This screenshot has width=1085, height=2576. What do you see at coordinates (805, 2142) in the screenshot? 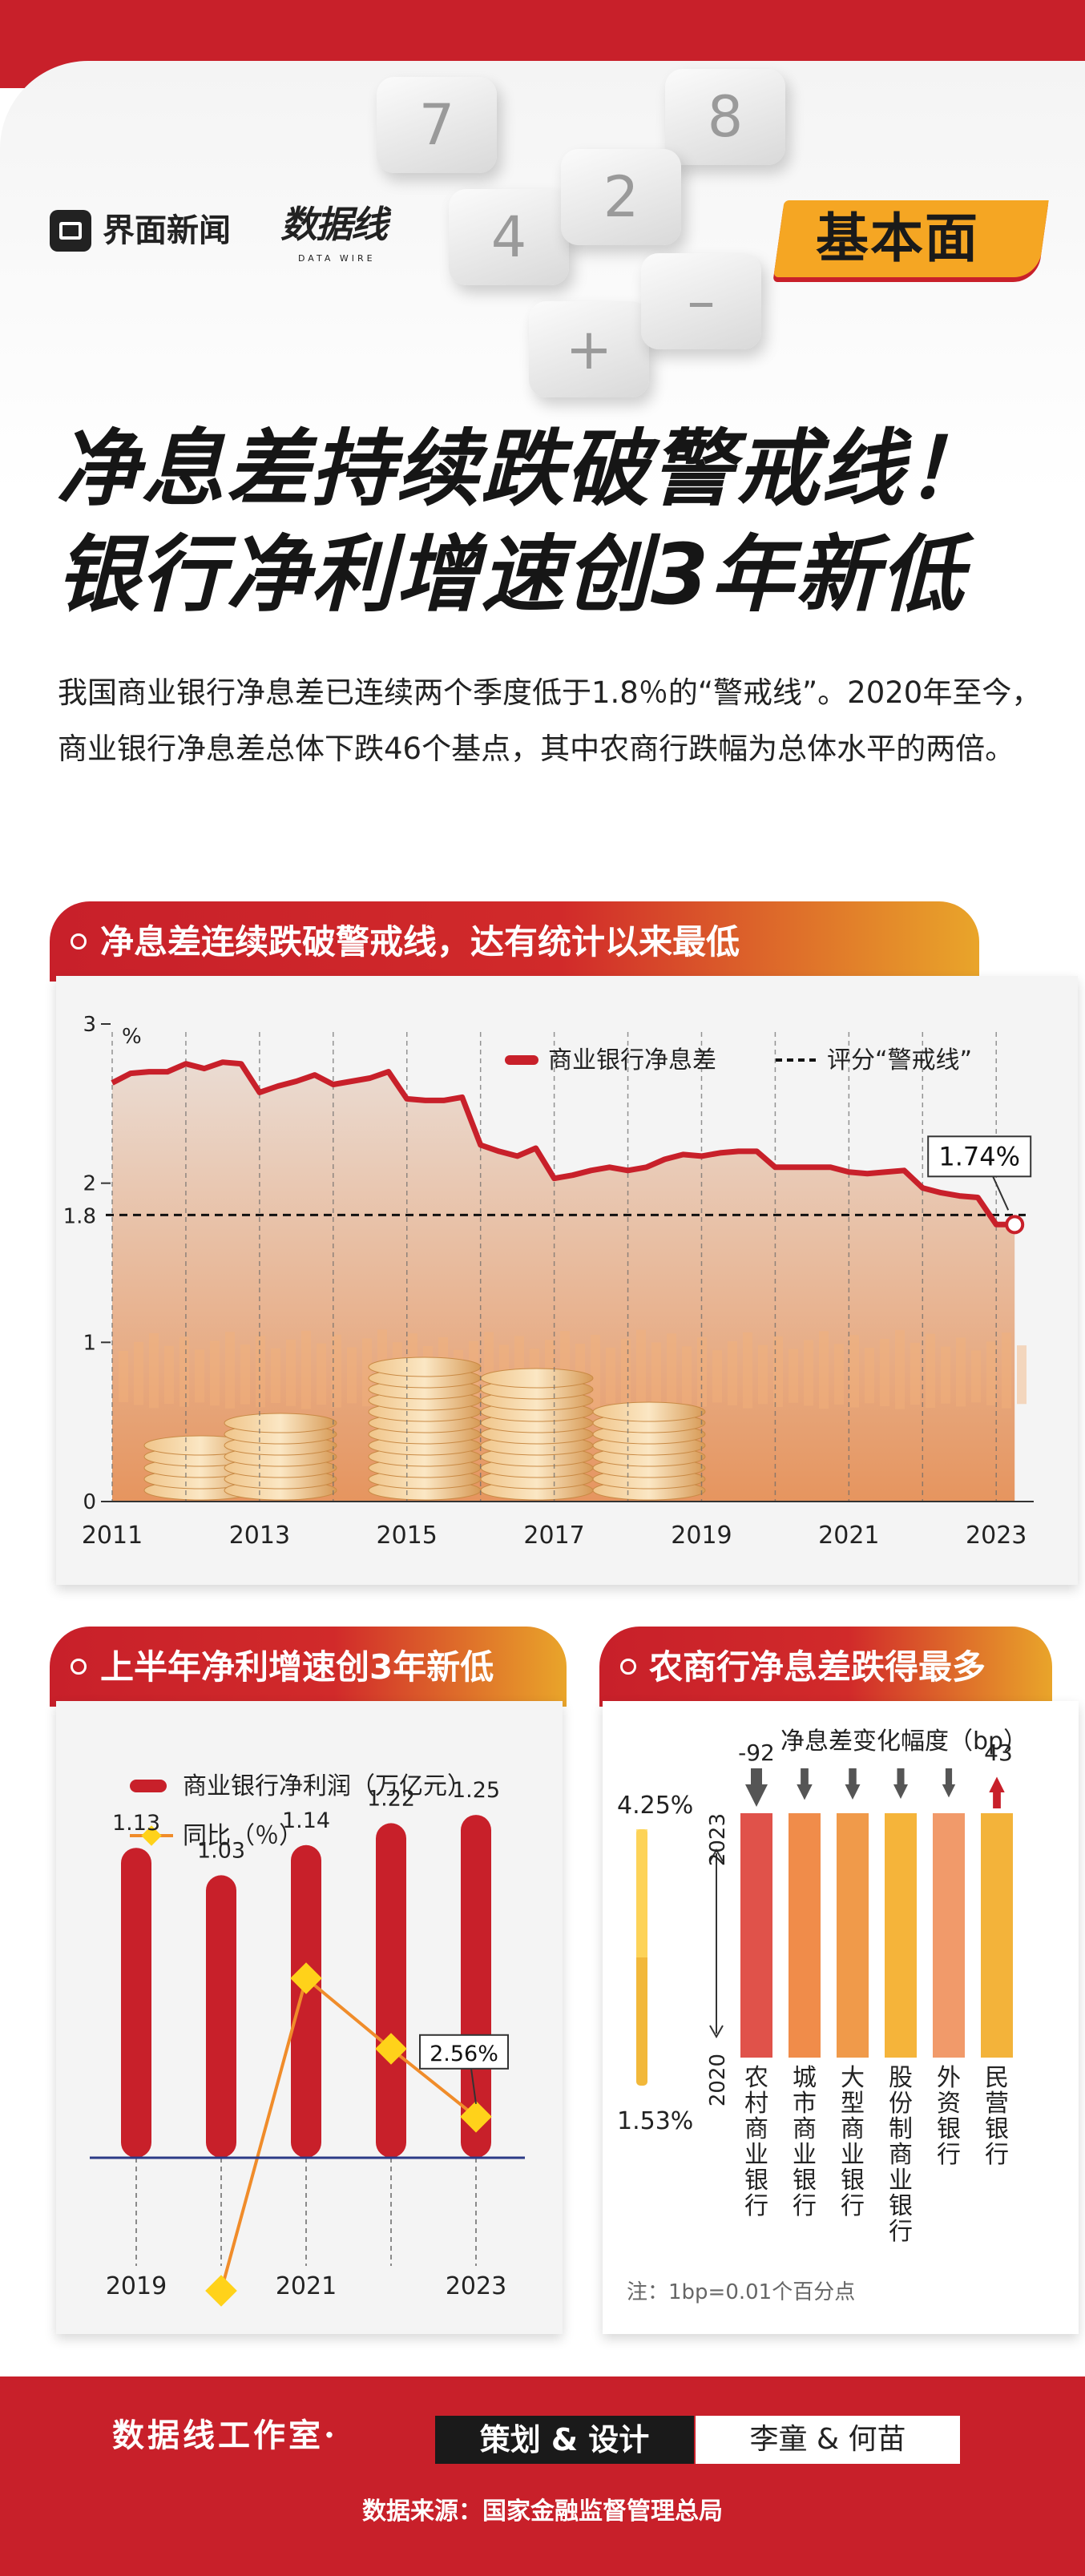
I see `bank-category-label: 城市商业银行` at bounding box center [805, 2142].